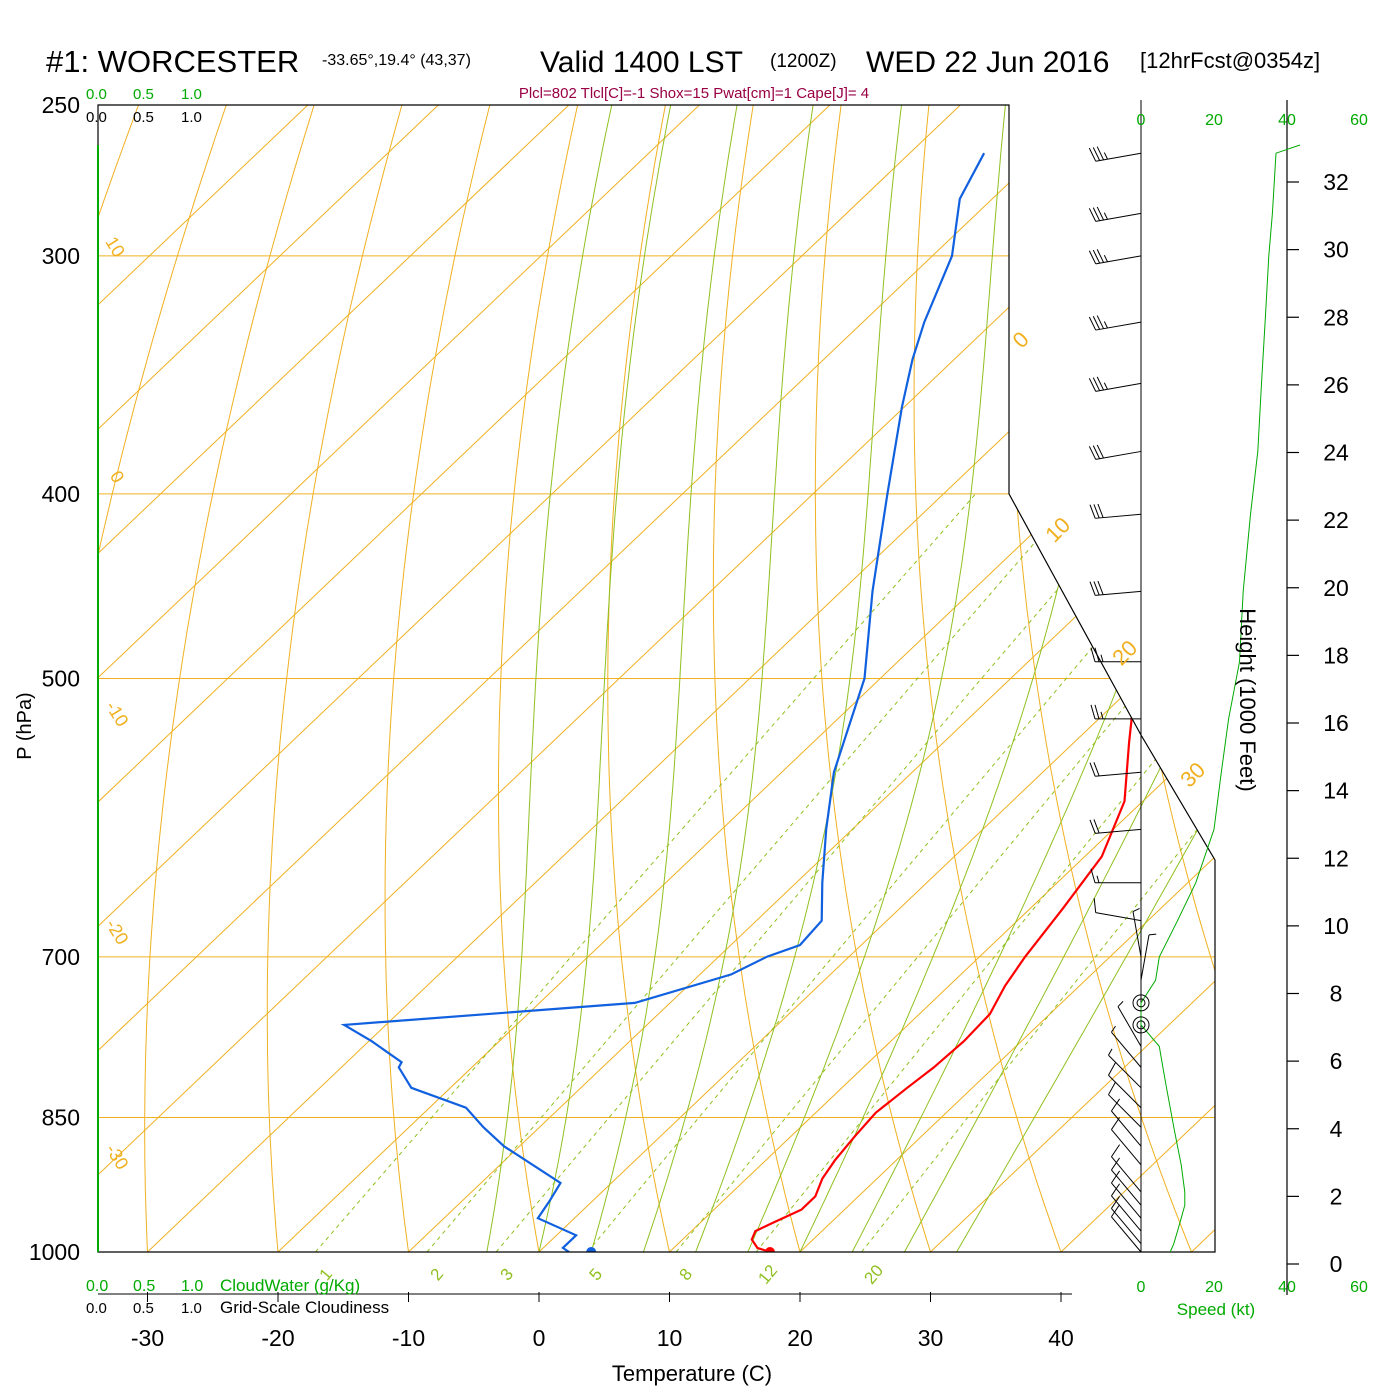 Image resolution: width=1400 pixels, height=1400 pixels. Describe the element at coordinates (767, 1274) in the screenshot. I see `mixing-ratio-label: 12` at that location.